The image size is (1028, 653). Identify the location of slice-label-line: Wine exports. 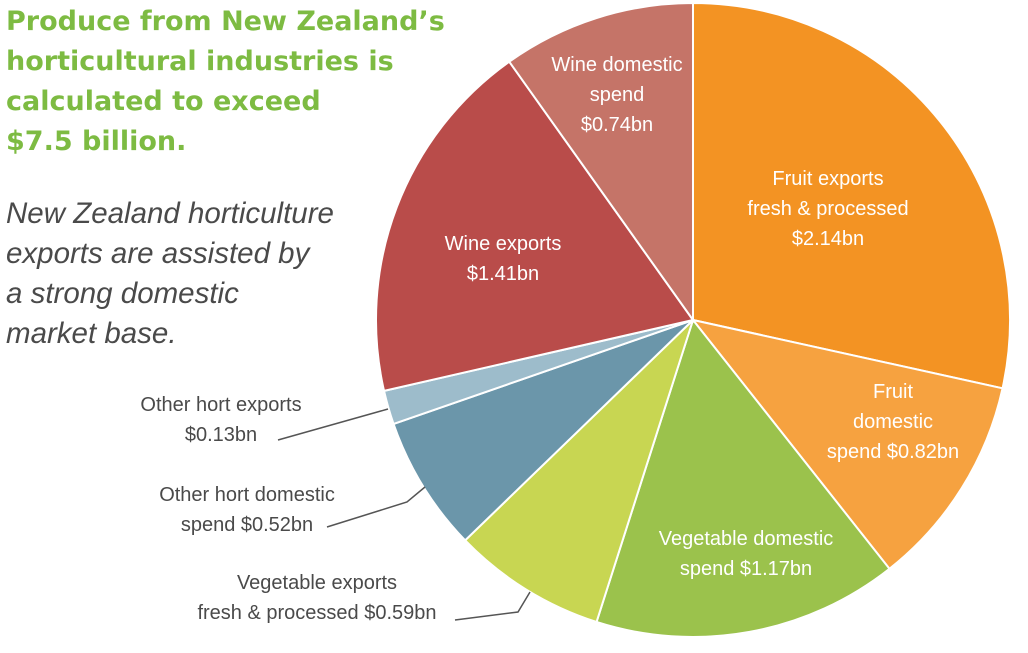
(503, 244).